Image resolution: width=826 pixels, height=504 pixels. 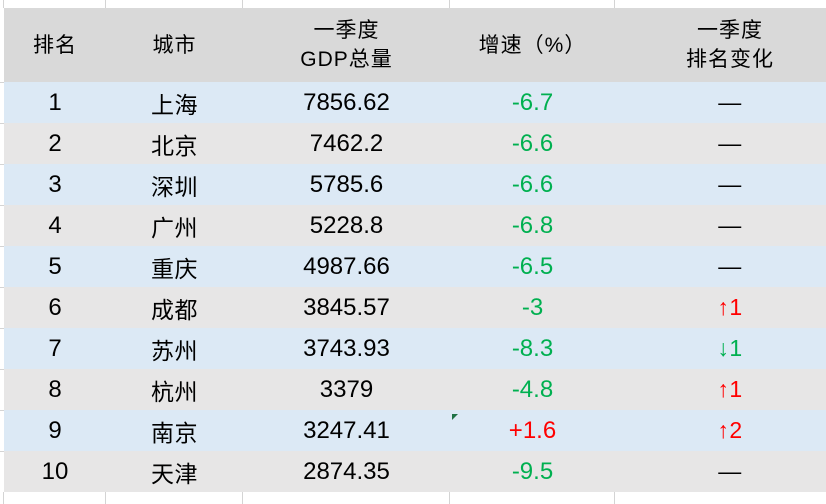 What do you see at coordinates (346, 102) in the screenshot?
I see `cell-gdp: 7856.62` at bounding box center [346, 102].